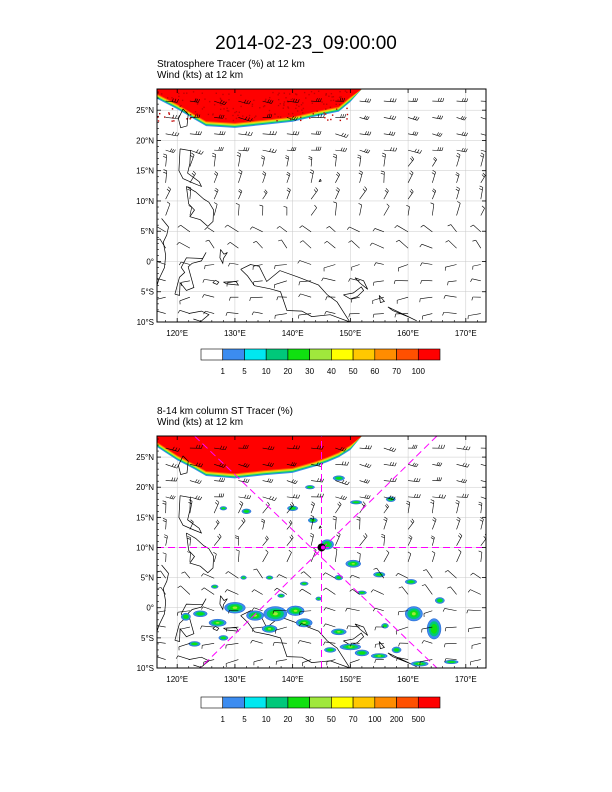 The width and height of the screenshot is (612, 792). Describe the element at coordinates (200, 422) in the screenshot. I see `panel2-title-line2: Wind (kts) at 12 km` at that location.